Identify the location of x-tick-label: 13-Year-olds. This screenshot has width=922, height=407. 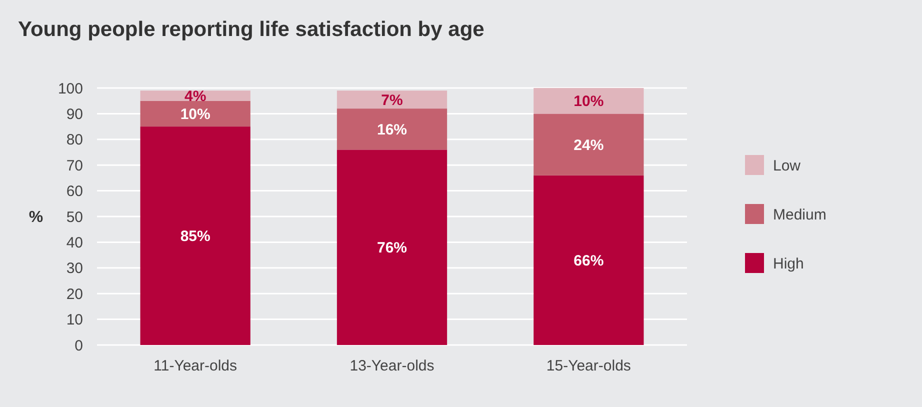
(392, 365).